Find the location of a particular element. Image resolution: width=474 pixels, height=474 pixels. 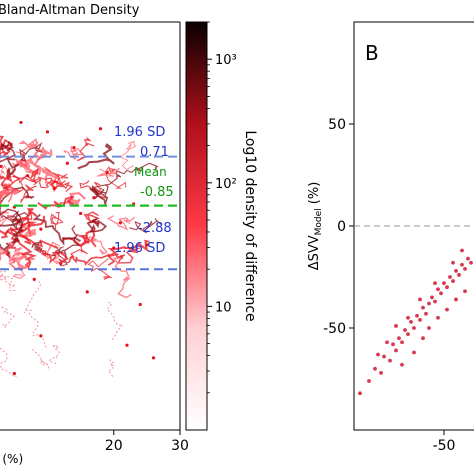

panel-b-points is located at coordinates (415, 322).